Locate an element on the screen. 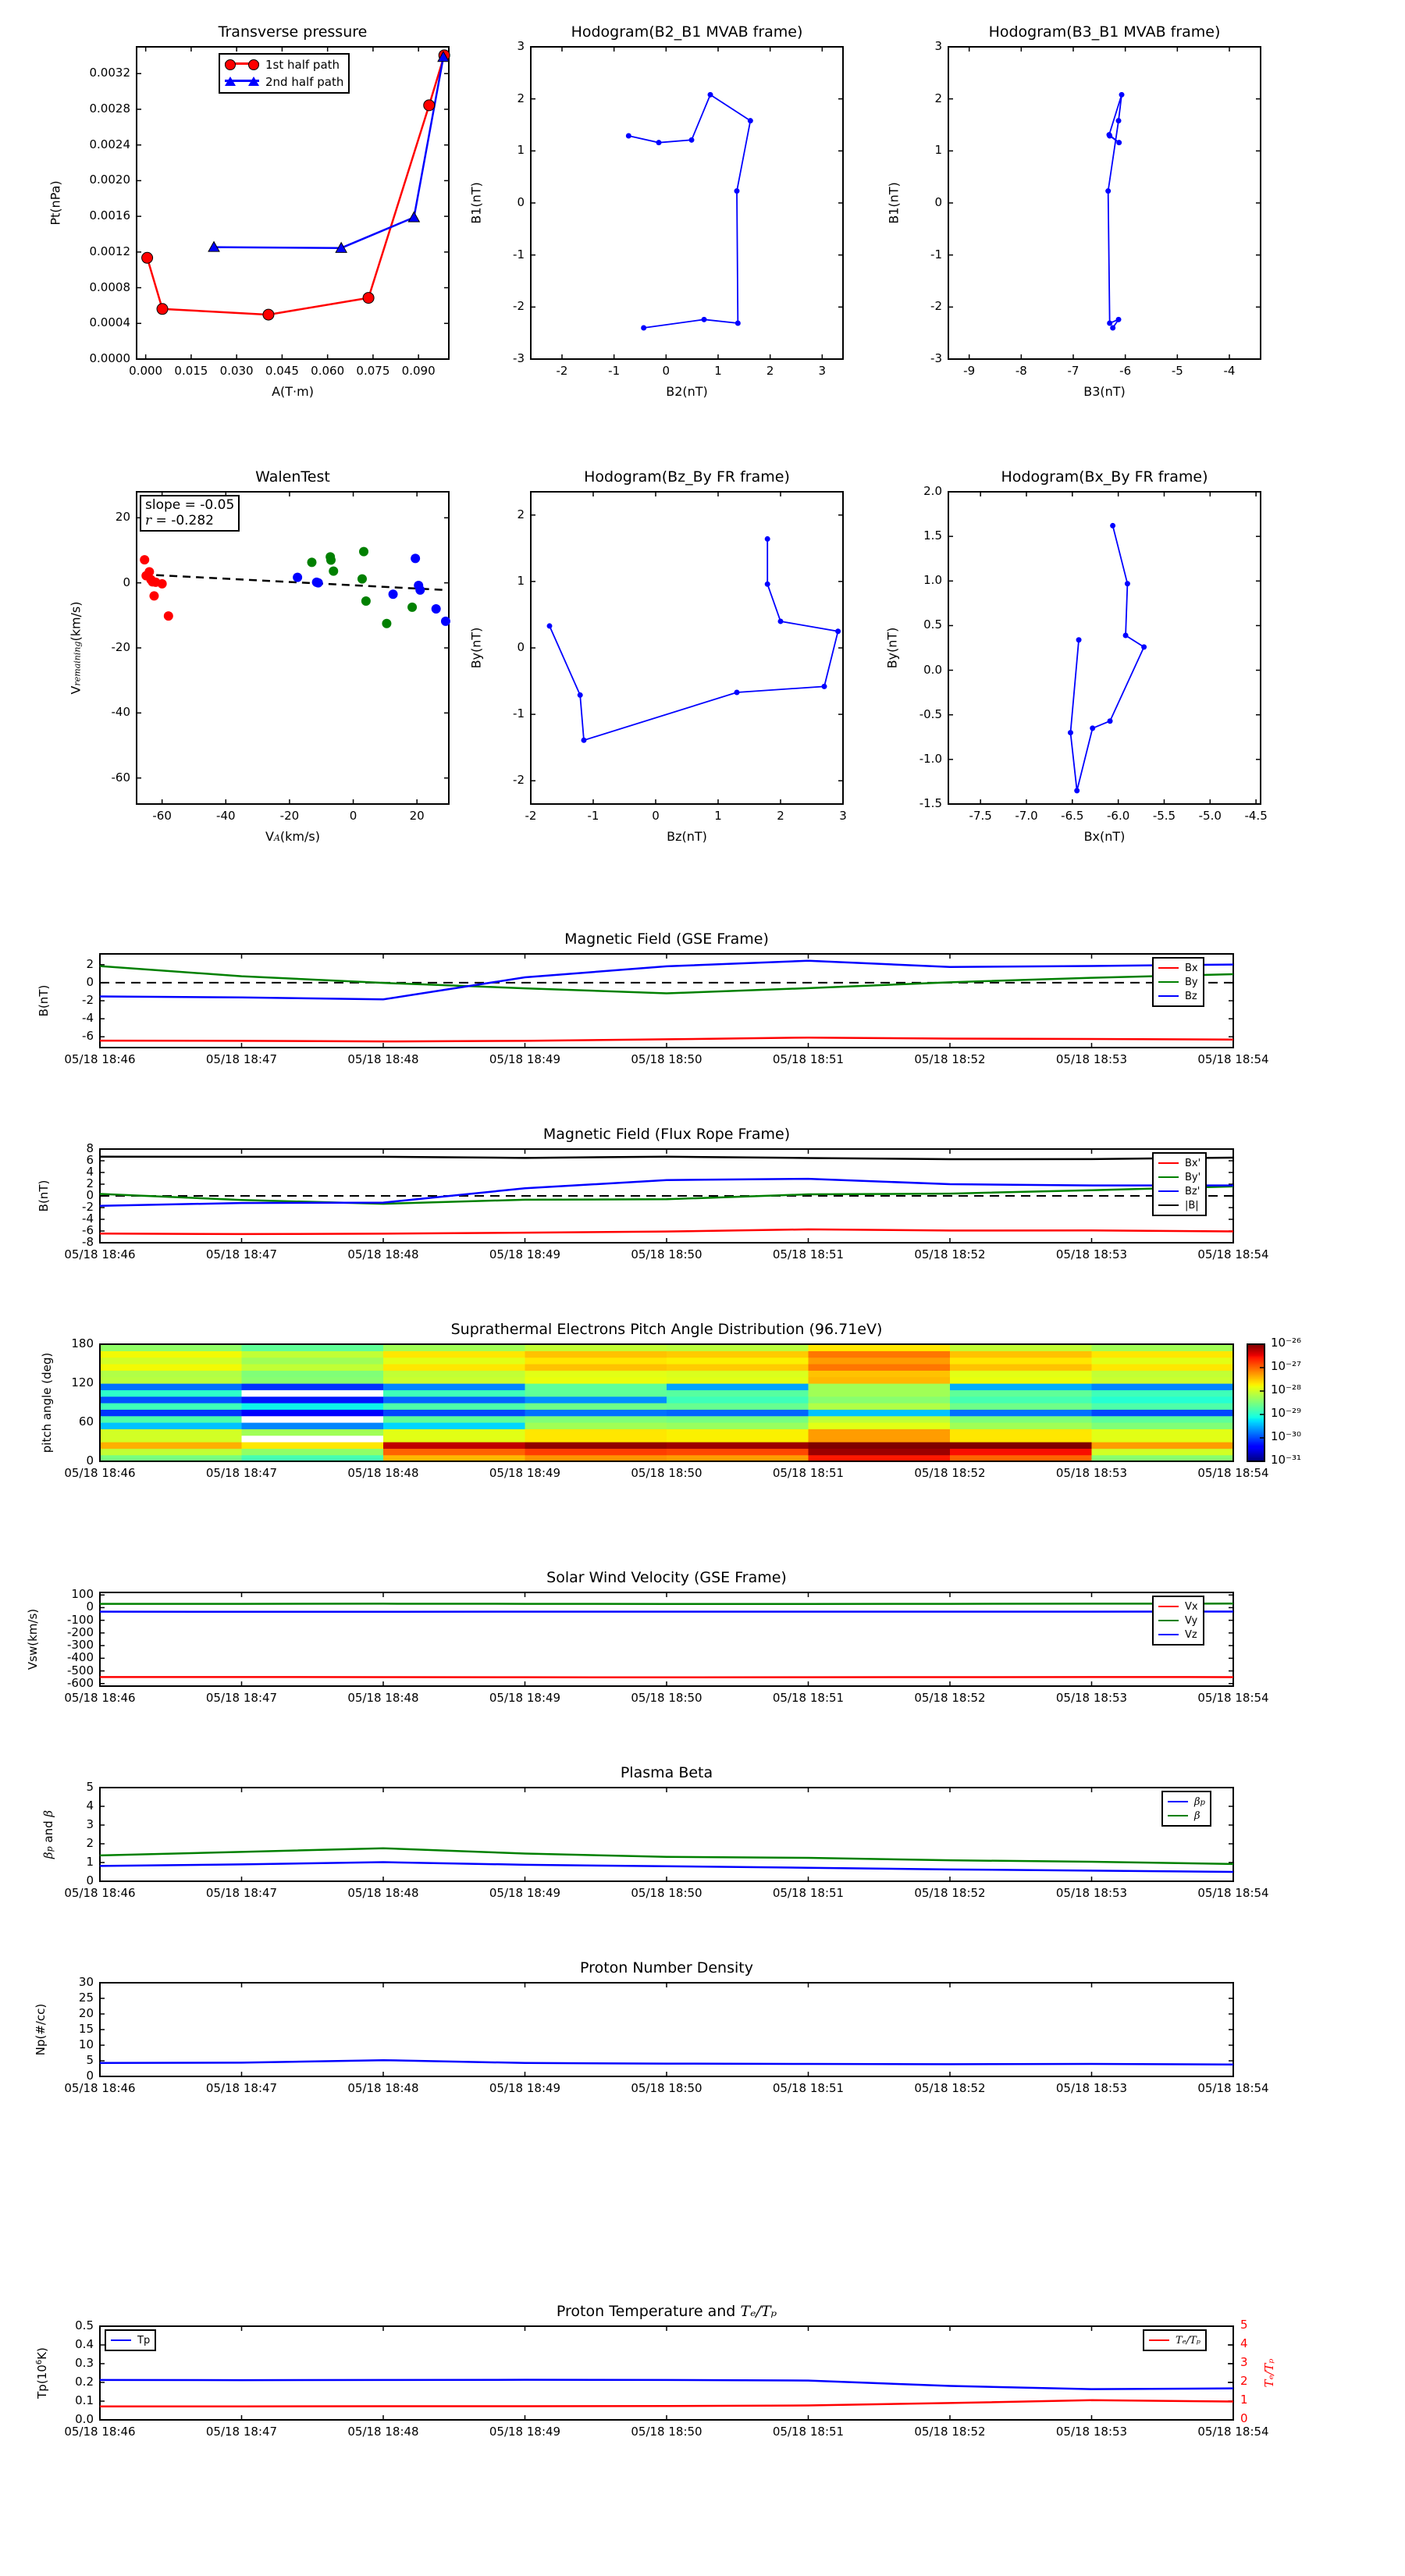  transverse-pressure-legend: 1st half path 2nd half path is located at coordinates (285, 73).